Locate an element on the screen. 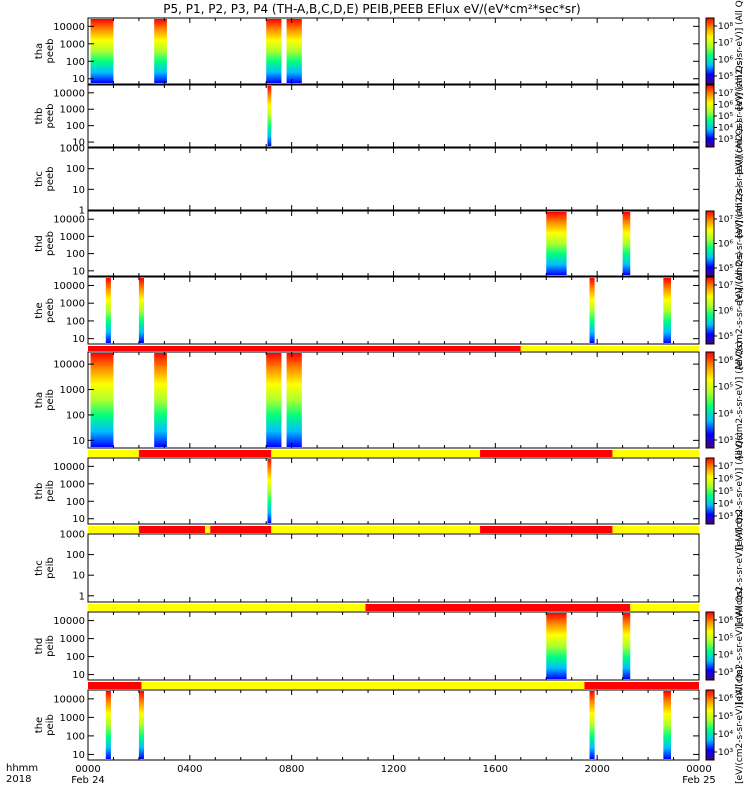 The width and height of the screenshot is (750, 800). y-tick-label: 1 is located at coordinates (82, 596).